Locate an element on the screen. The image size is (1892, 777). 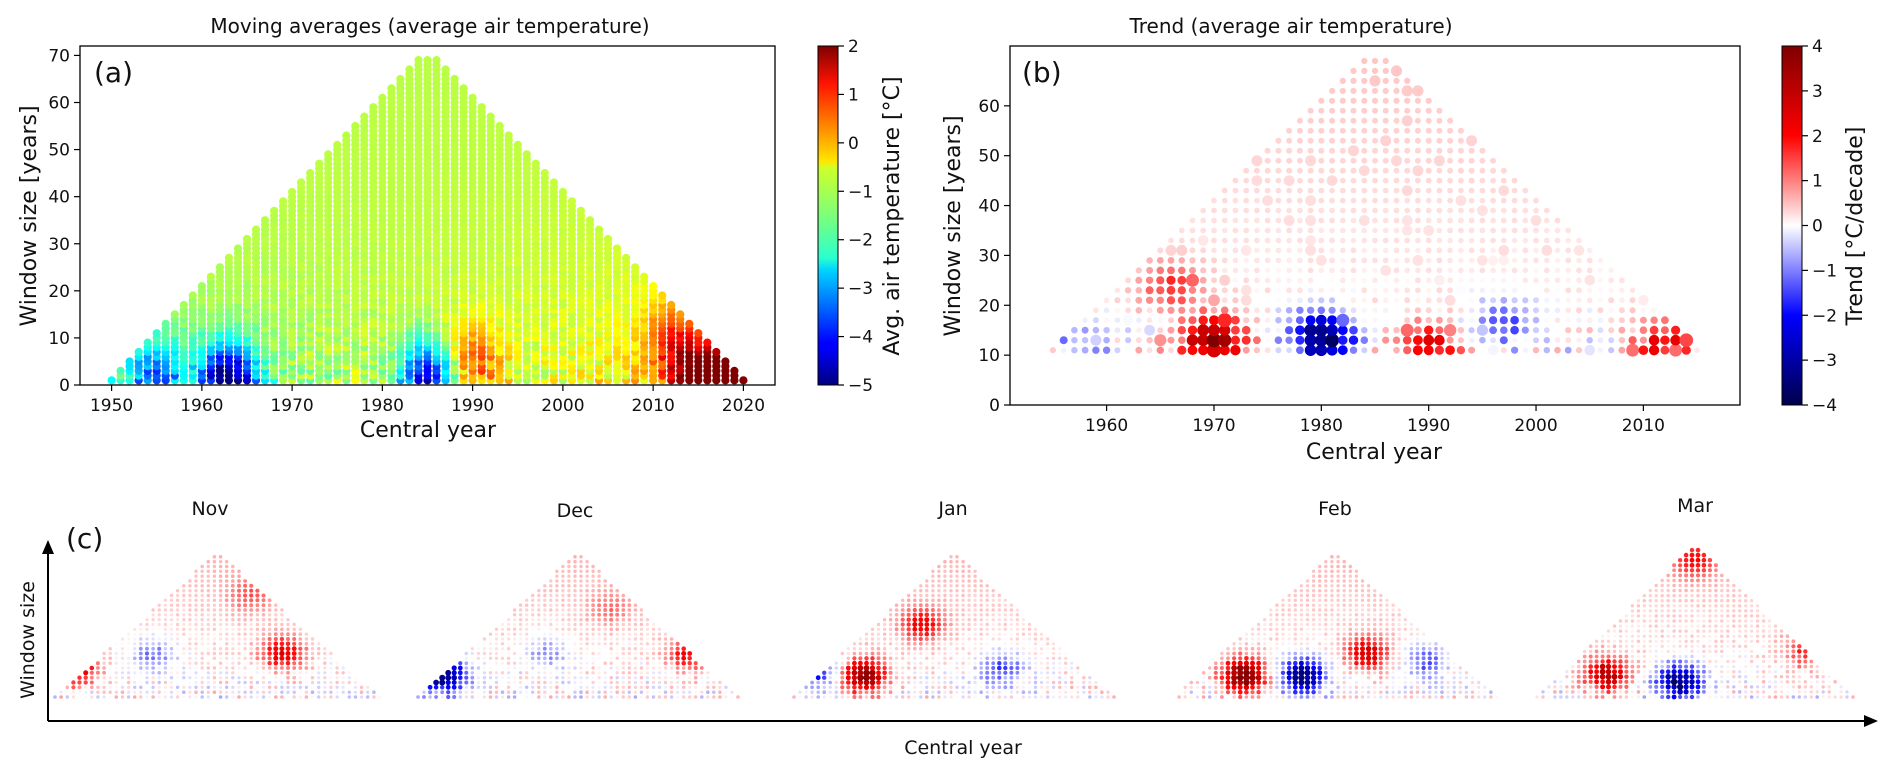
mini-plot-title: Nov is located at coordinates (209, 509).